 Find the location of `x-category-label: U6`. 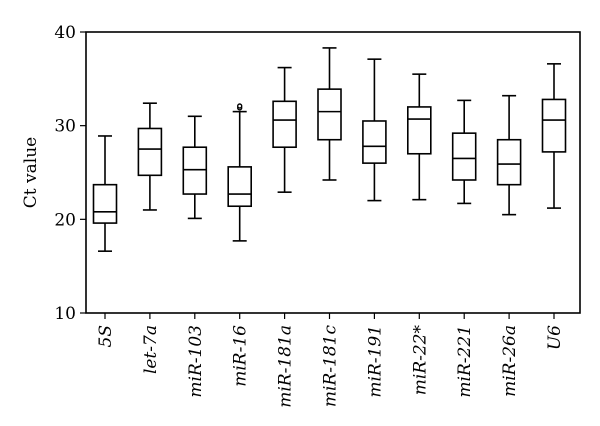

x-category-label: U6 is located at coordinates (555, 337).